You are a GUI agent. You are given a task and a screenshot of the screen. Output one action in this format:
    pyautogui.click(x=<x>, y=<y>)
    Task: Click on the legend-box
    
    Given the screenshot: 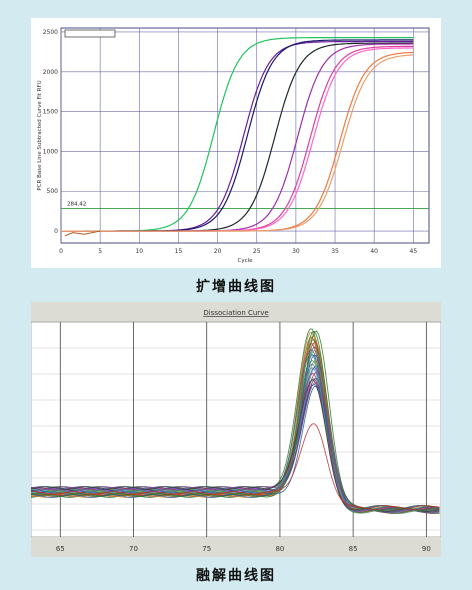 What is the action you would take?
    pyautogui.click(x=90, y=33)
    